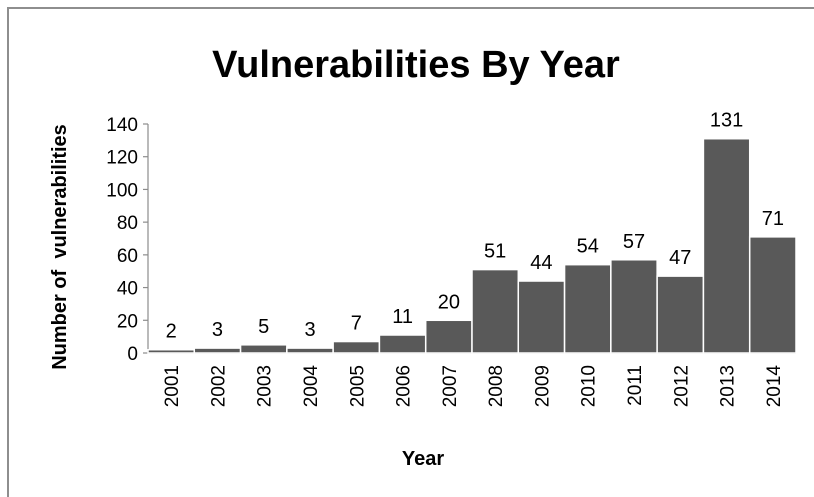  Describe the element at coordinates (773, 219) in the screenshot. I see `data-label: 71` at that location.